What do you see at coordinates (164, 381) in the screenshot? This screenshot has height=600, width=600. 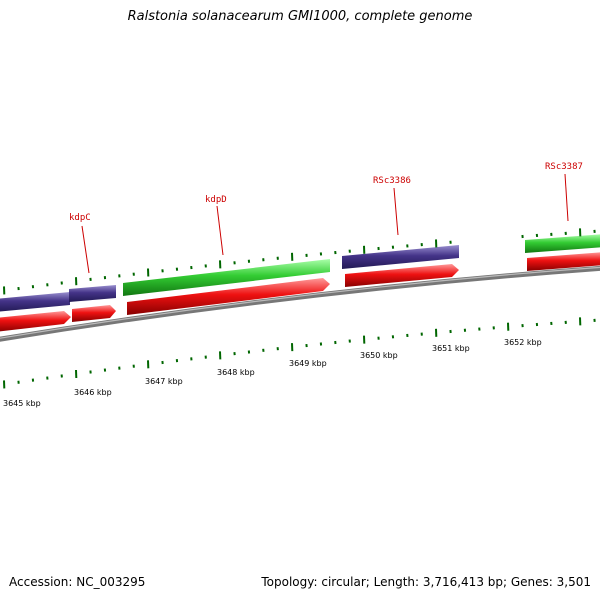 I see `scale-label: 3647 kbp` at bounding box center [164, 381].